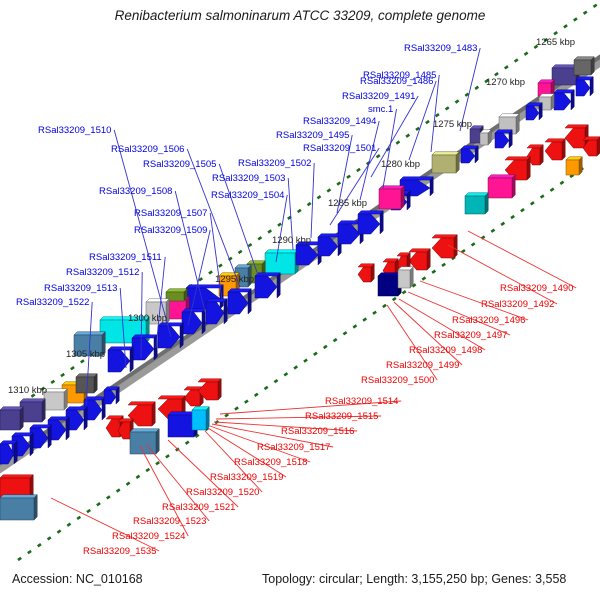 This screenshot has width=600, height=600. What do you see at coordinates (119, 551) in the screenshot?
I see `reverse-gene-label: RSal33209_1535` at bounding box center [119, 551].